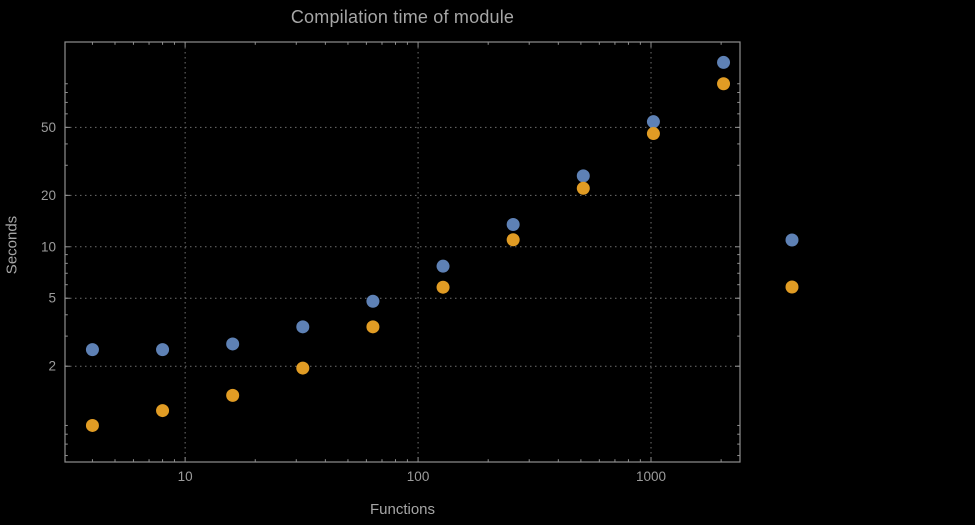 This screenshot has height=525, width=975. Describe the element at coordinates (651, 476) in the screenshot. I see `x-tick-label-1000: 1000` at that location.